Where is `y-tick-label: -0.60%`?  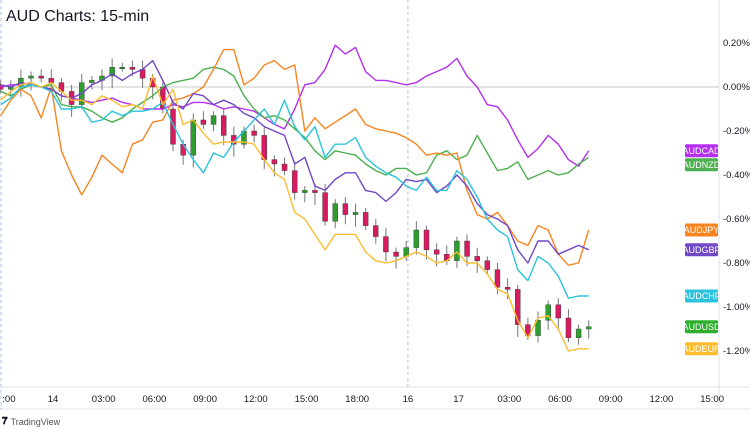
y-tick-label: -0.60% is located at coordinates (736, 219).